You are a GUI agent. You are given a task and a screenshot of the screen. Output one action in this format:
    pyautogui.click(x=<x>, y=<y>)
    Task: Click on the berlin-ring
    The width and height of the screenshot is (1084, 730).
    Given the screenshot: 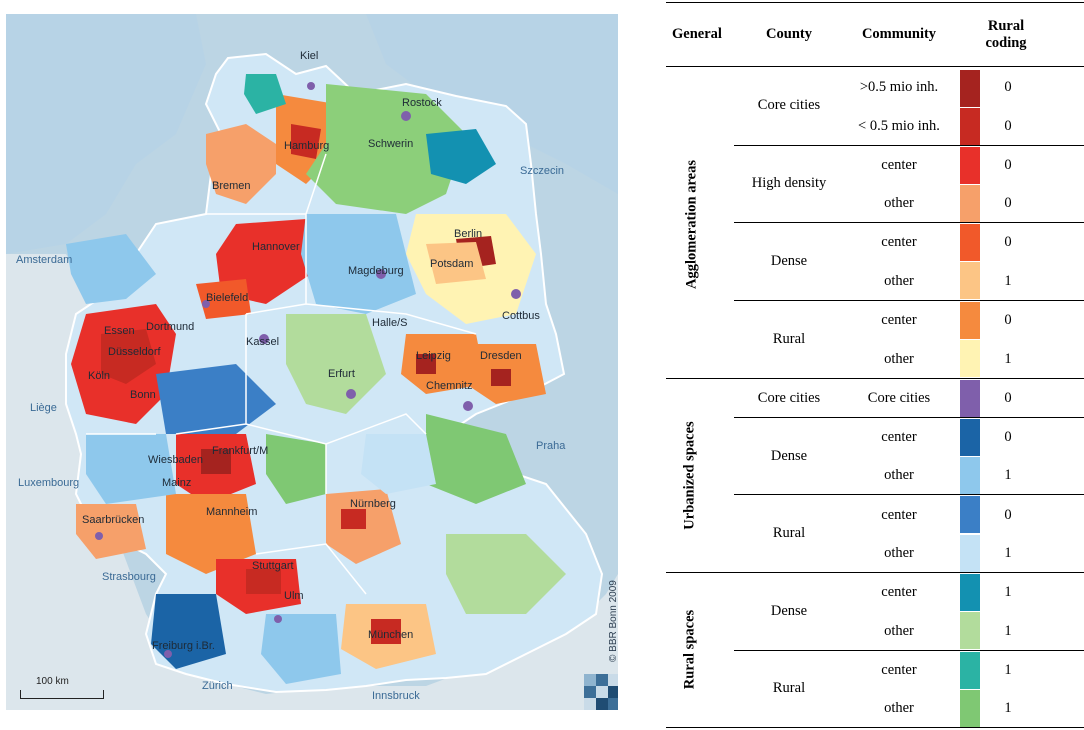 What is the action you would take?
    pyautogui.click(x=456, y=263)
    